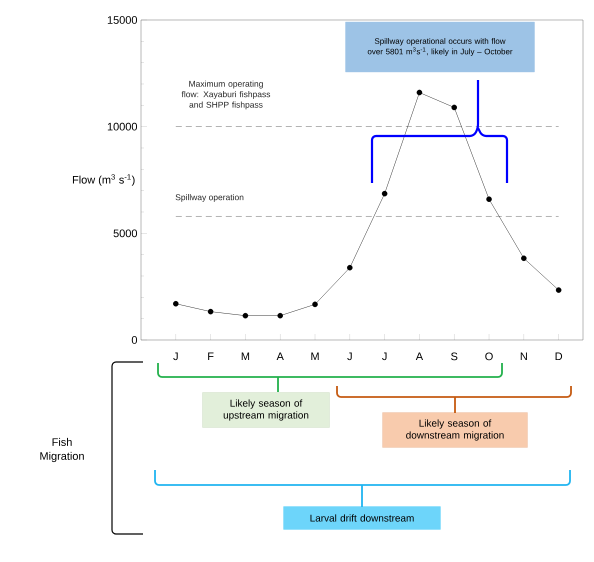 Image resolution: width=594 pixels, height=562 pixels. What do you see at coordinates (211, 356) in the screenshot?
I see `x-tick-label: F` at bounding box center [211, 356].